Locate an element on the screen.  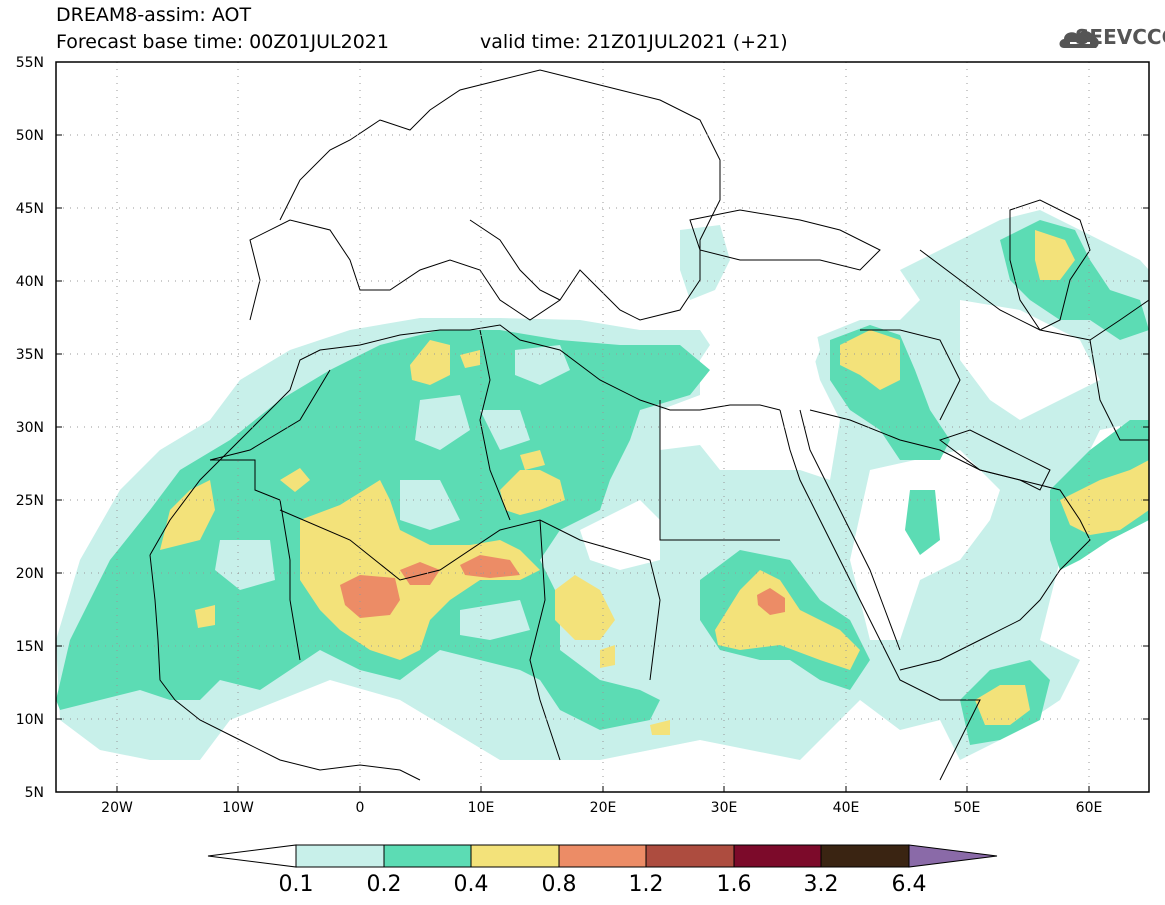
lon-label: 10E is located at coordinates (481, 808).